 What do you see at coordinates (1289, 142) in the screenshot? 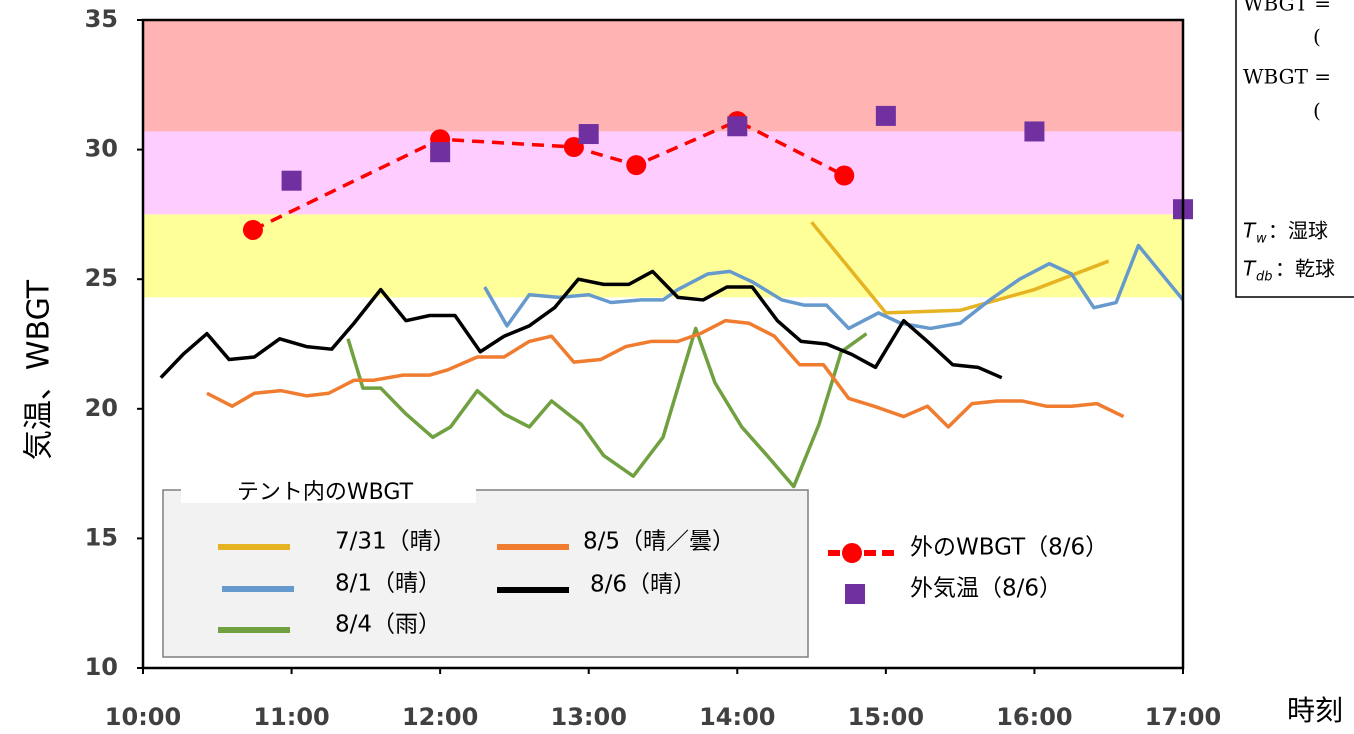
I see `formula: WBGT = ( WBGT = ( T w ：湿球 T db ：乾球` at bounding box center [1289, 142].